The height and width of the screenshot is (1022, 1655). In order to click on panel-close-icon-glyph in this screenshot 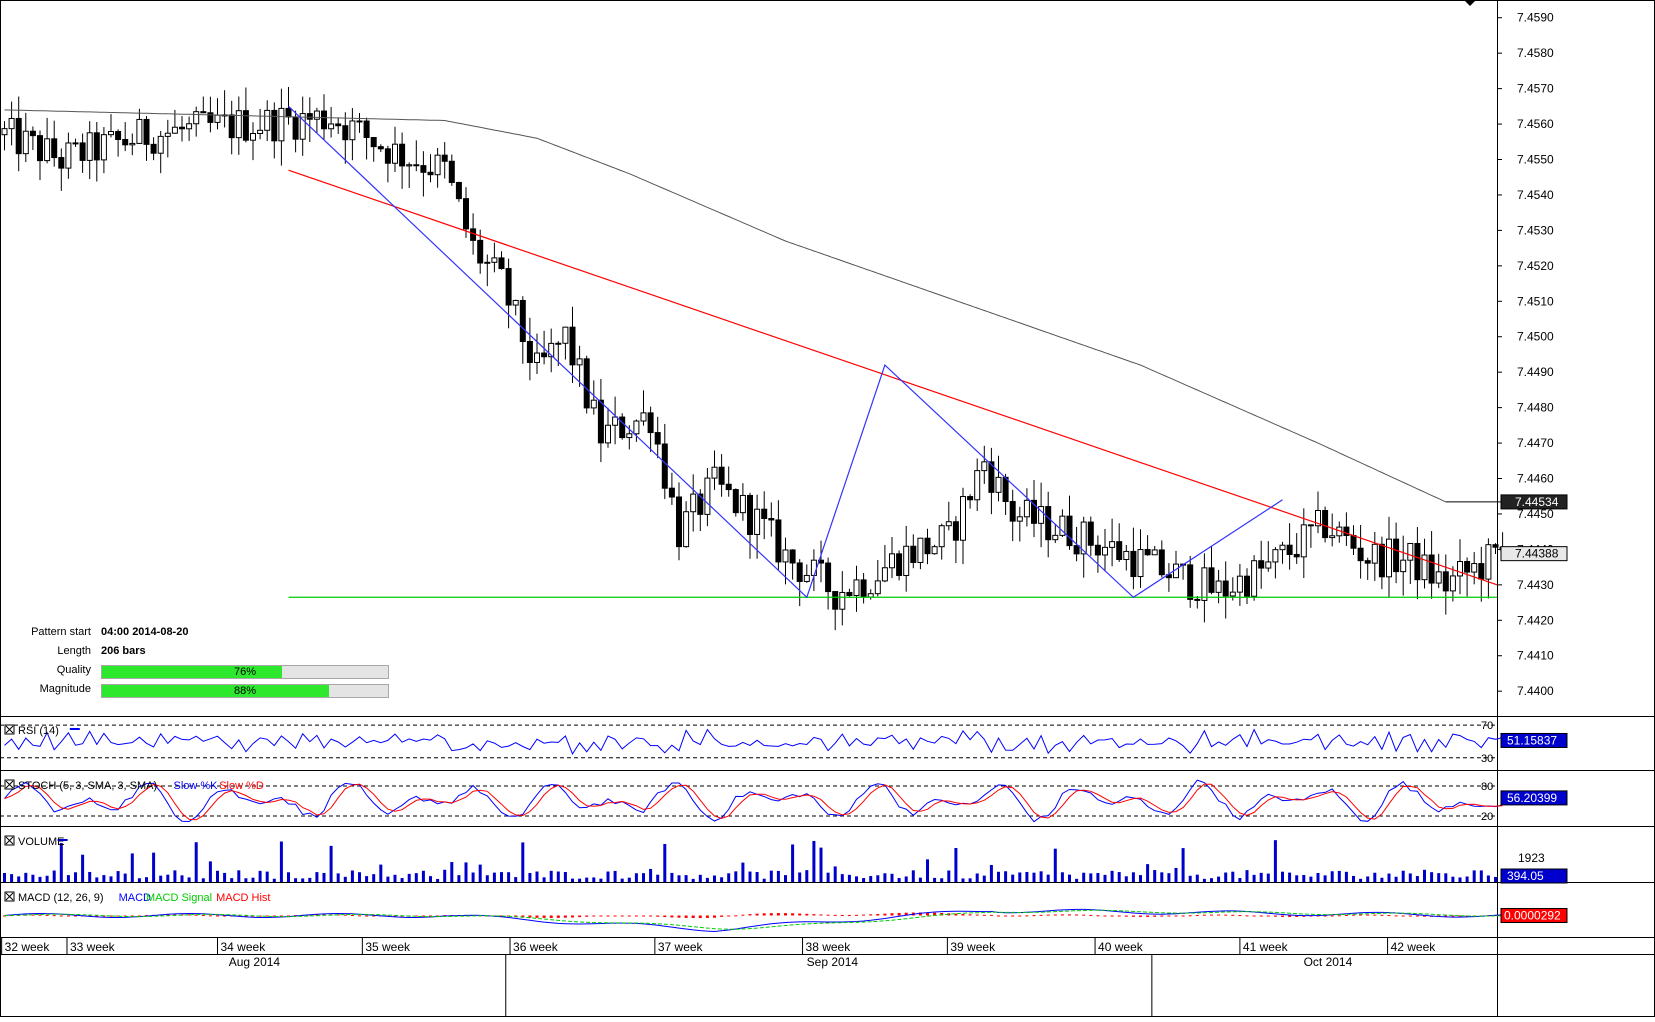, I will do `click(9, 840)`.